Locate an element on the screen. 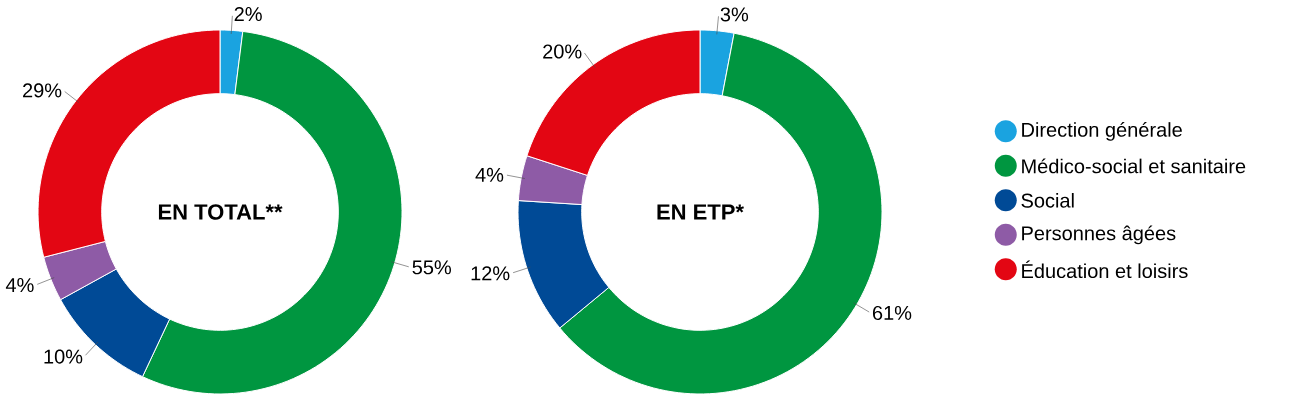  data-label: 3% is located at coordinates (734, 14).